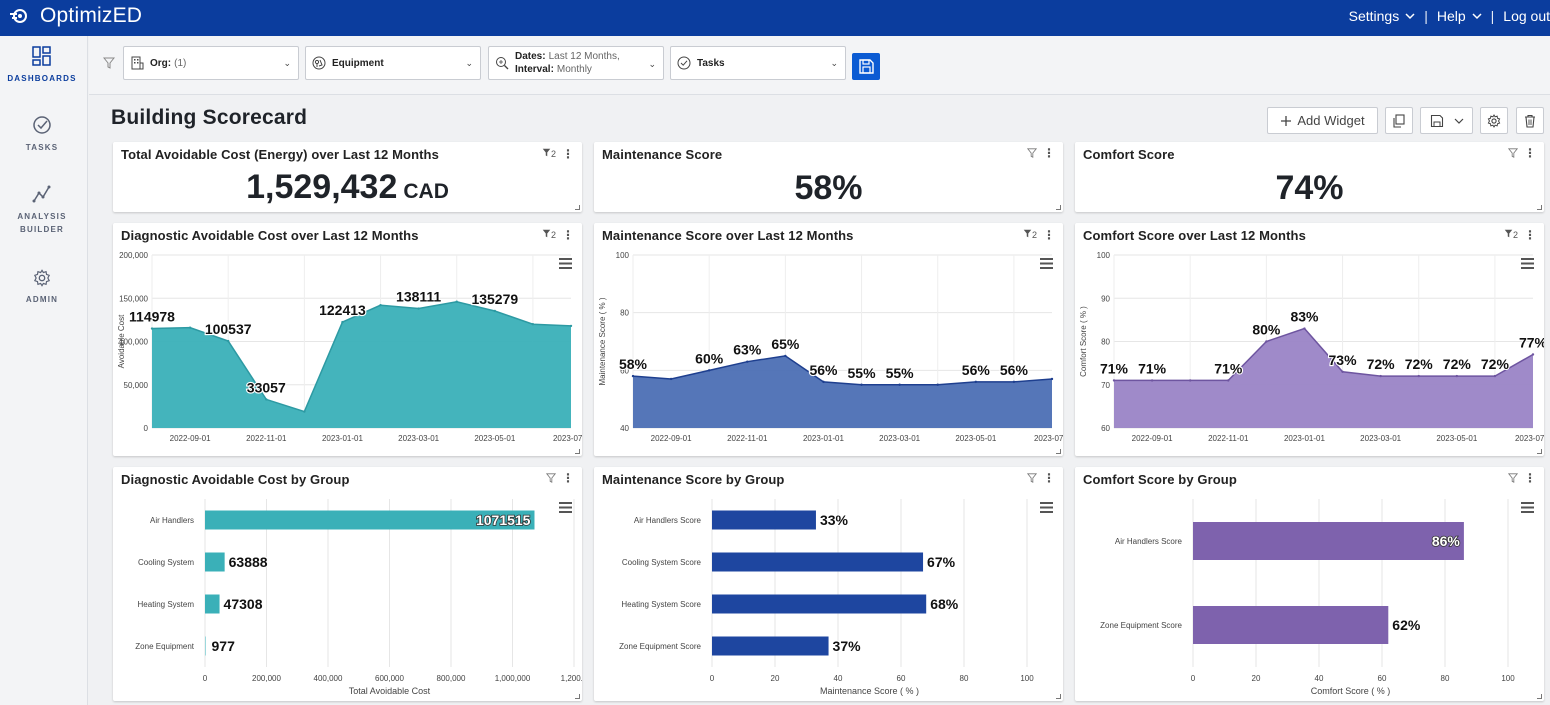 The image size is (1550, 705). I want to click on logout-link: Log out, so click(1522, 16).